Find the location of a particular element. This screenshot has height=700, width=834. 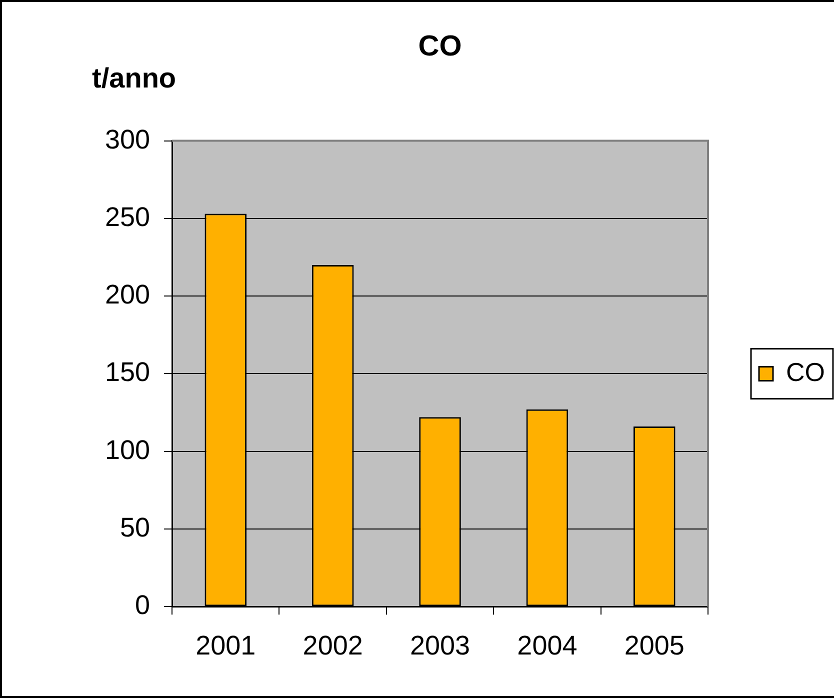

y-tick-label: 250 is located at coordinates (127, 217).